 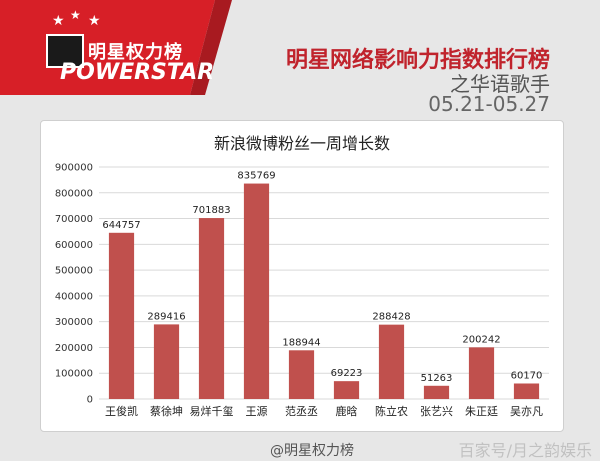 What do you see at coordinates (74, 168) in the screenshot?
I see `y-tick-label: 900000` at bounding box center [74, 168].